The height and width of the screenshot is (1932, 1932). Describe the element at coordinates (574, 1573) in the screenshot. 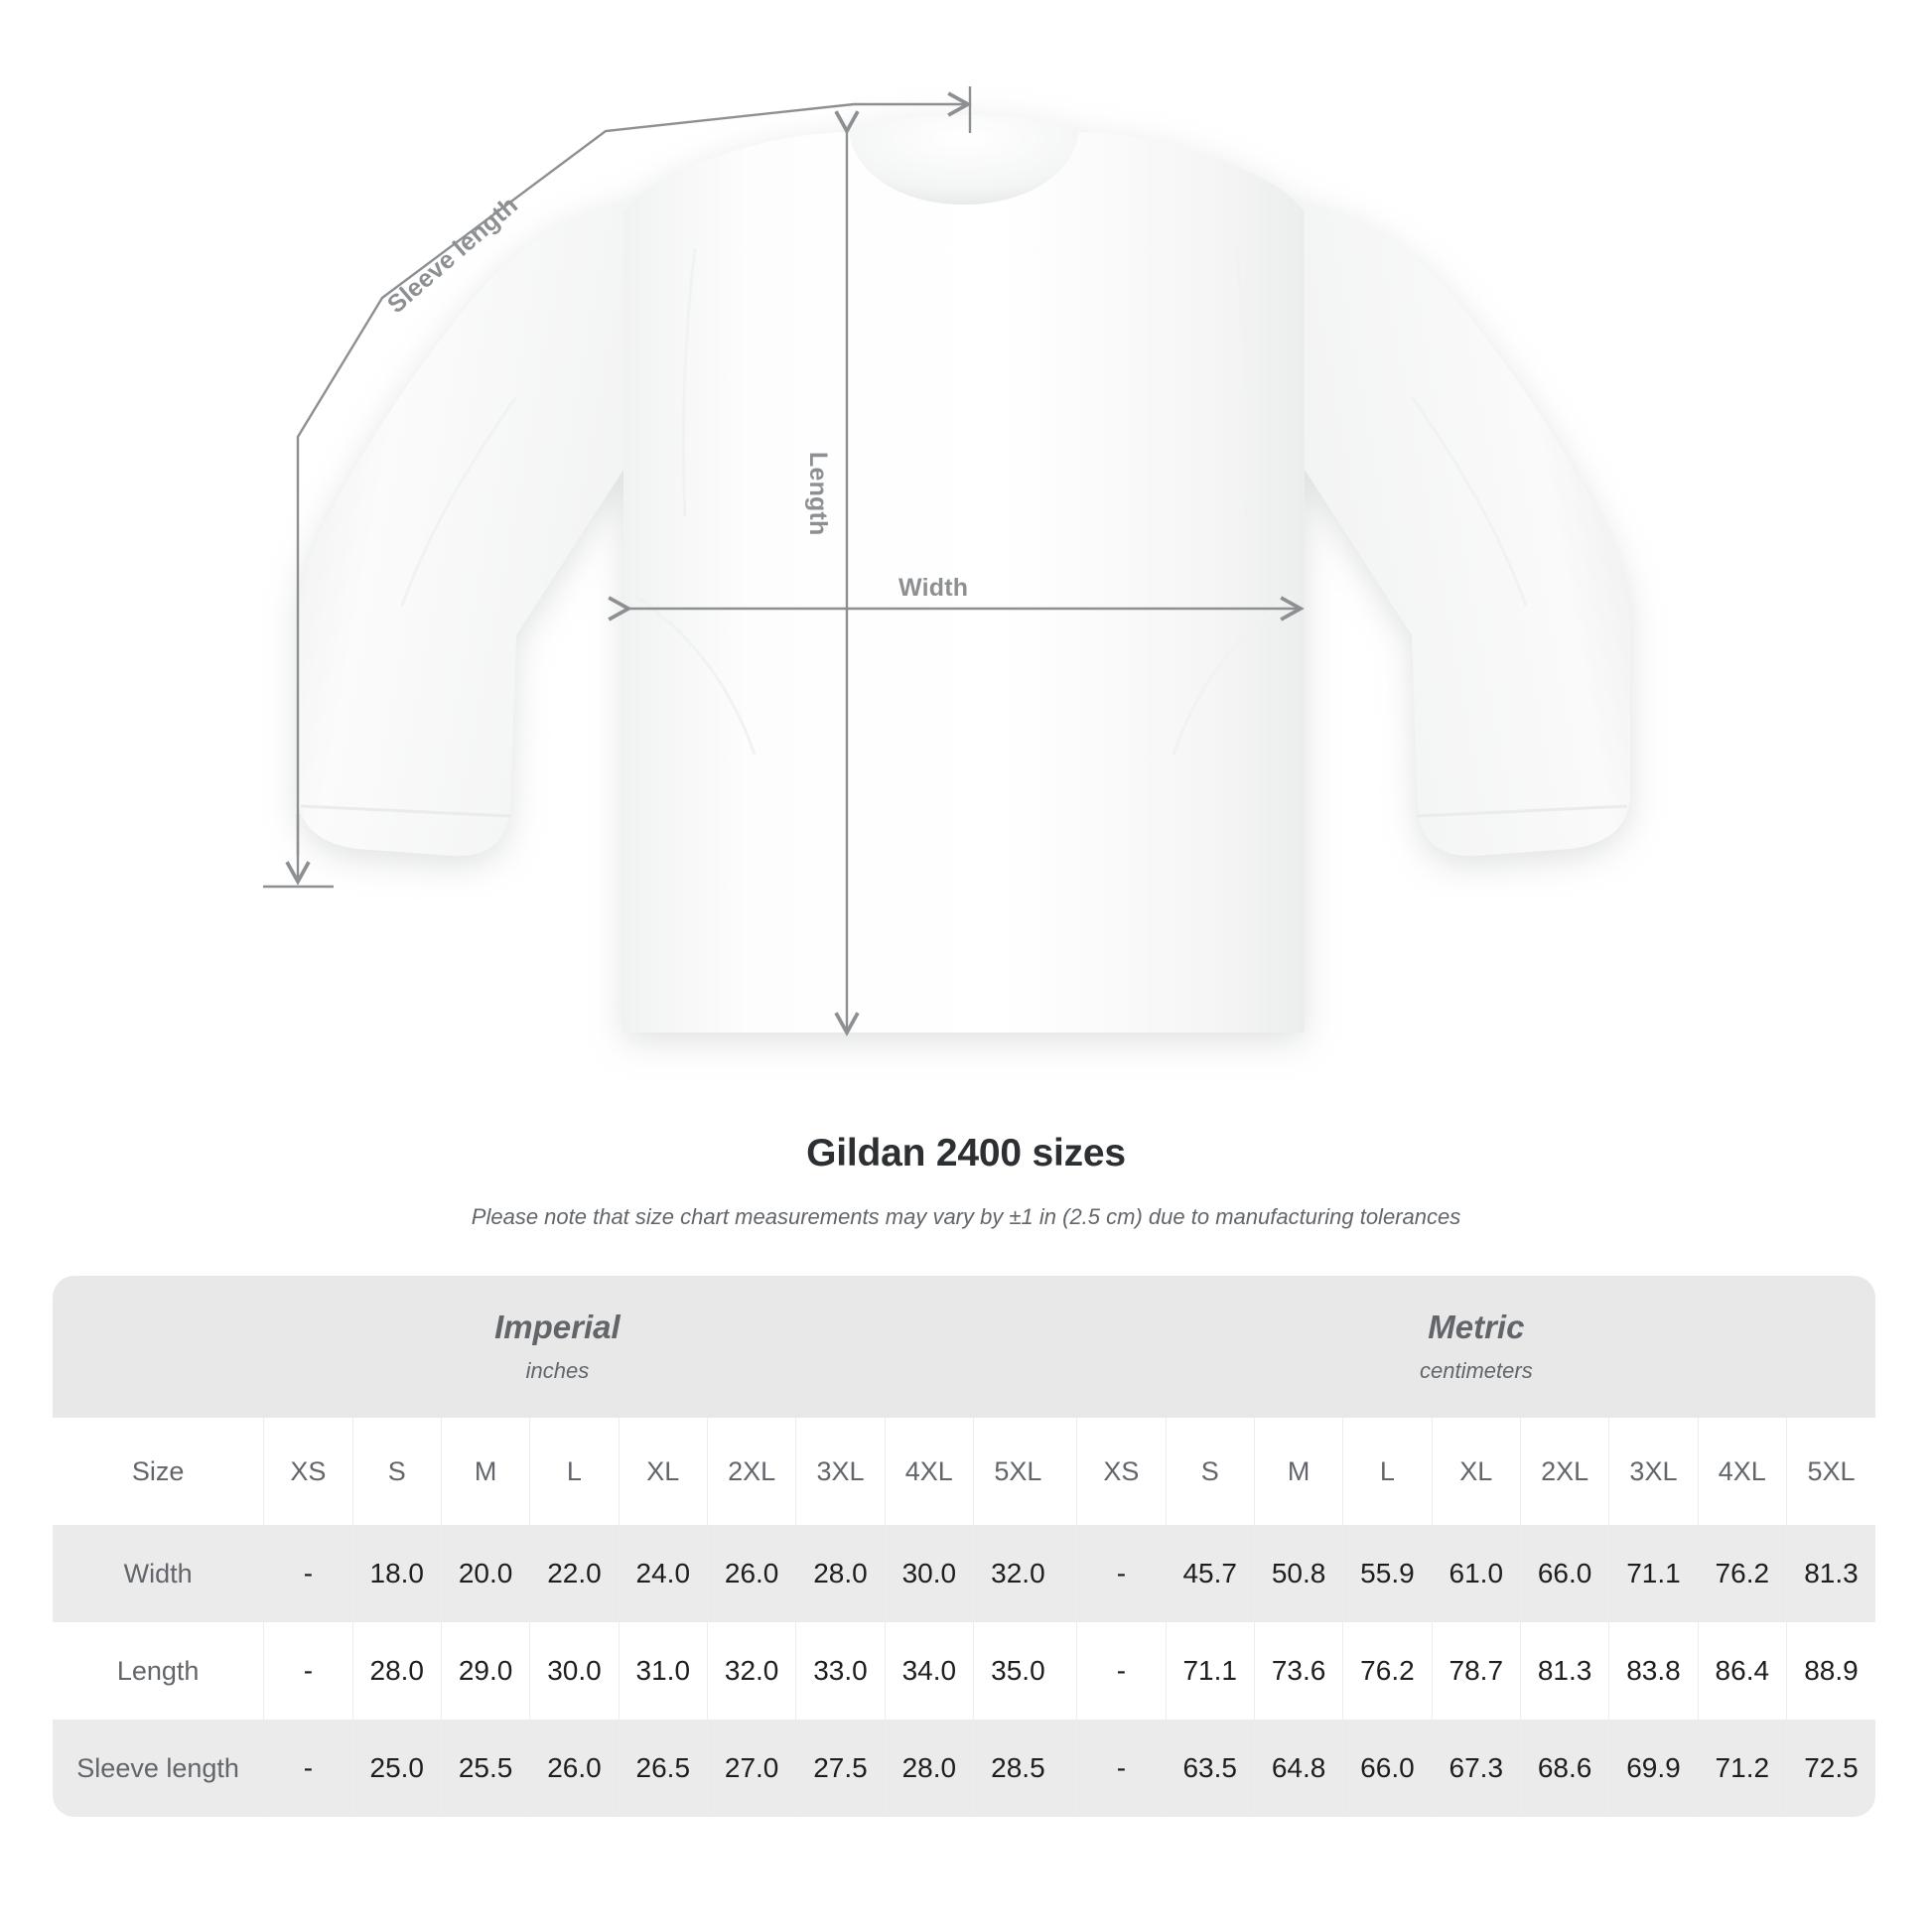

I see `cell-imperial-l: 22.0` at that location.